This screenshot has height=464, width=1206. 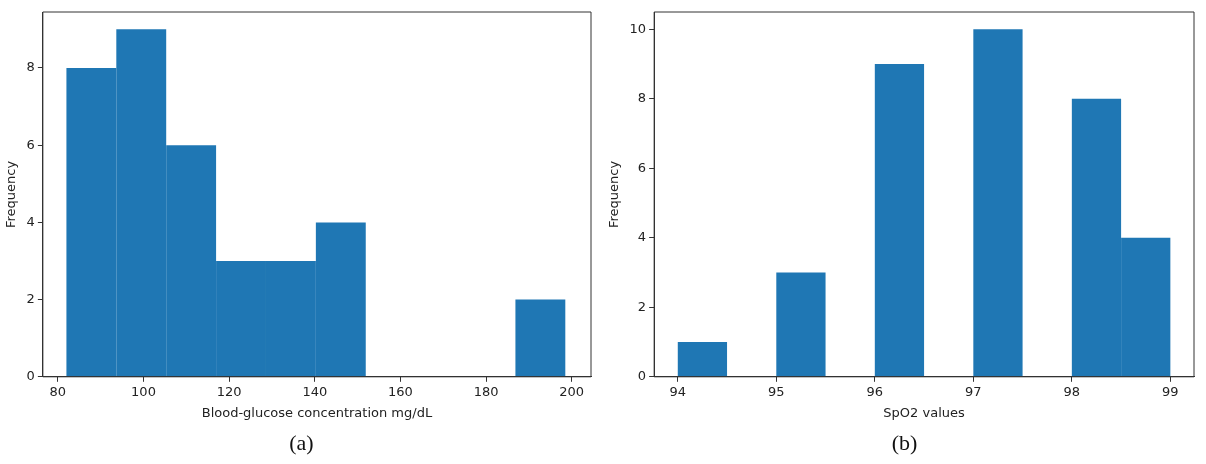 I want to click on x-tick-label: 98, so click(x=1072, y=391).